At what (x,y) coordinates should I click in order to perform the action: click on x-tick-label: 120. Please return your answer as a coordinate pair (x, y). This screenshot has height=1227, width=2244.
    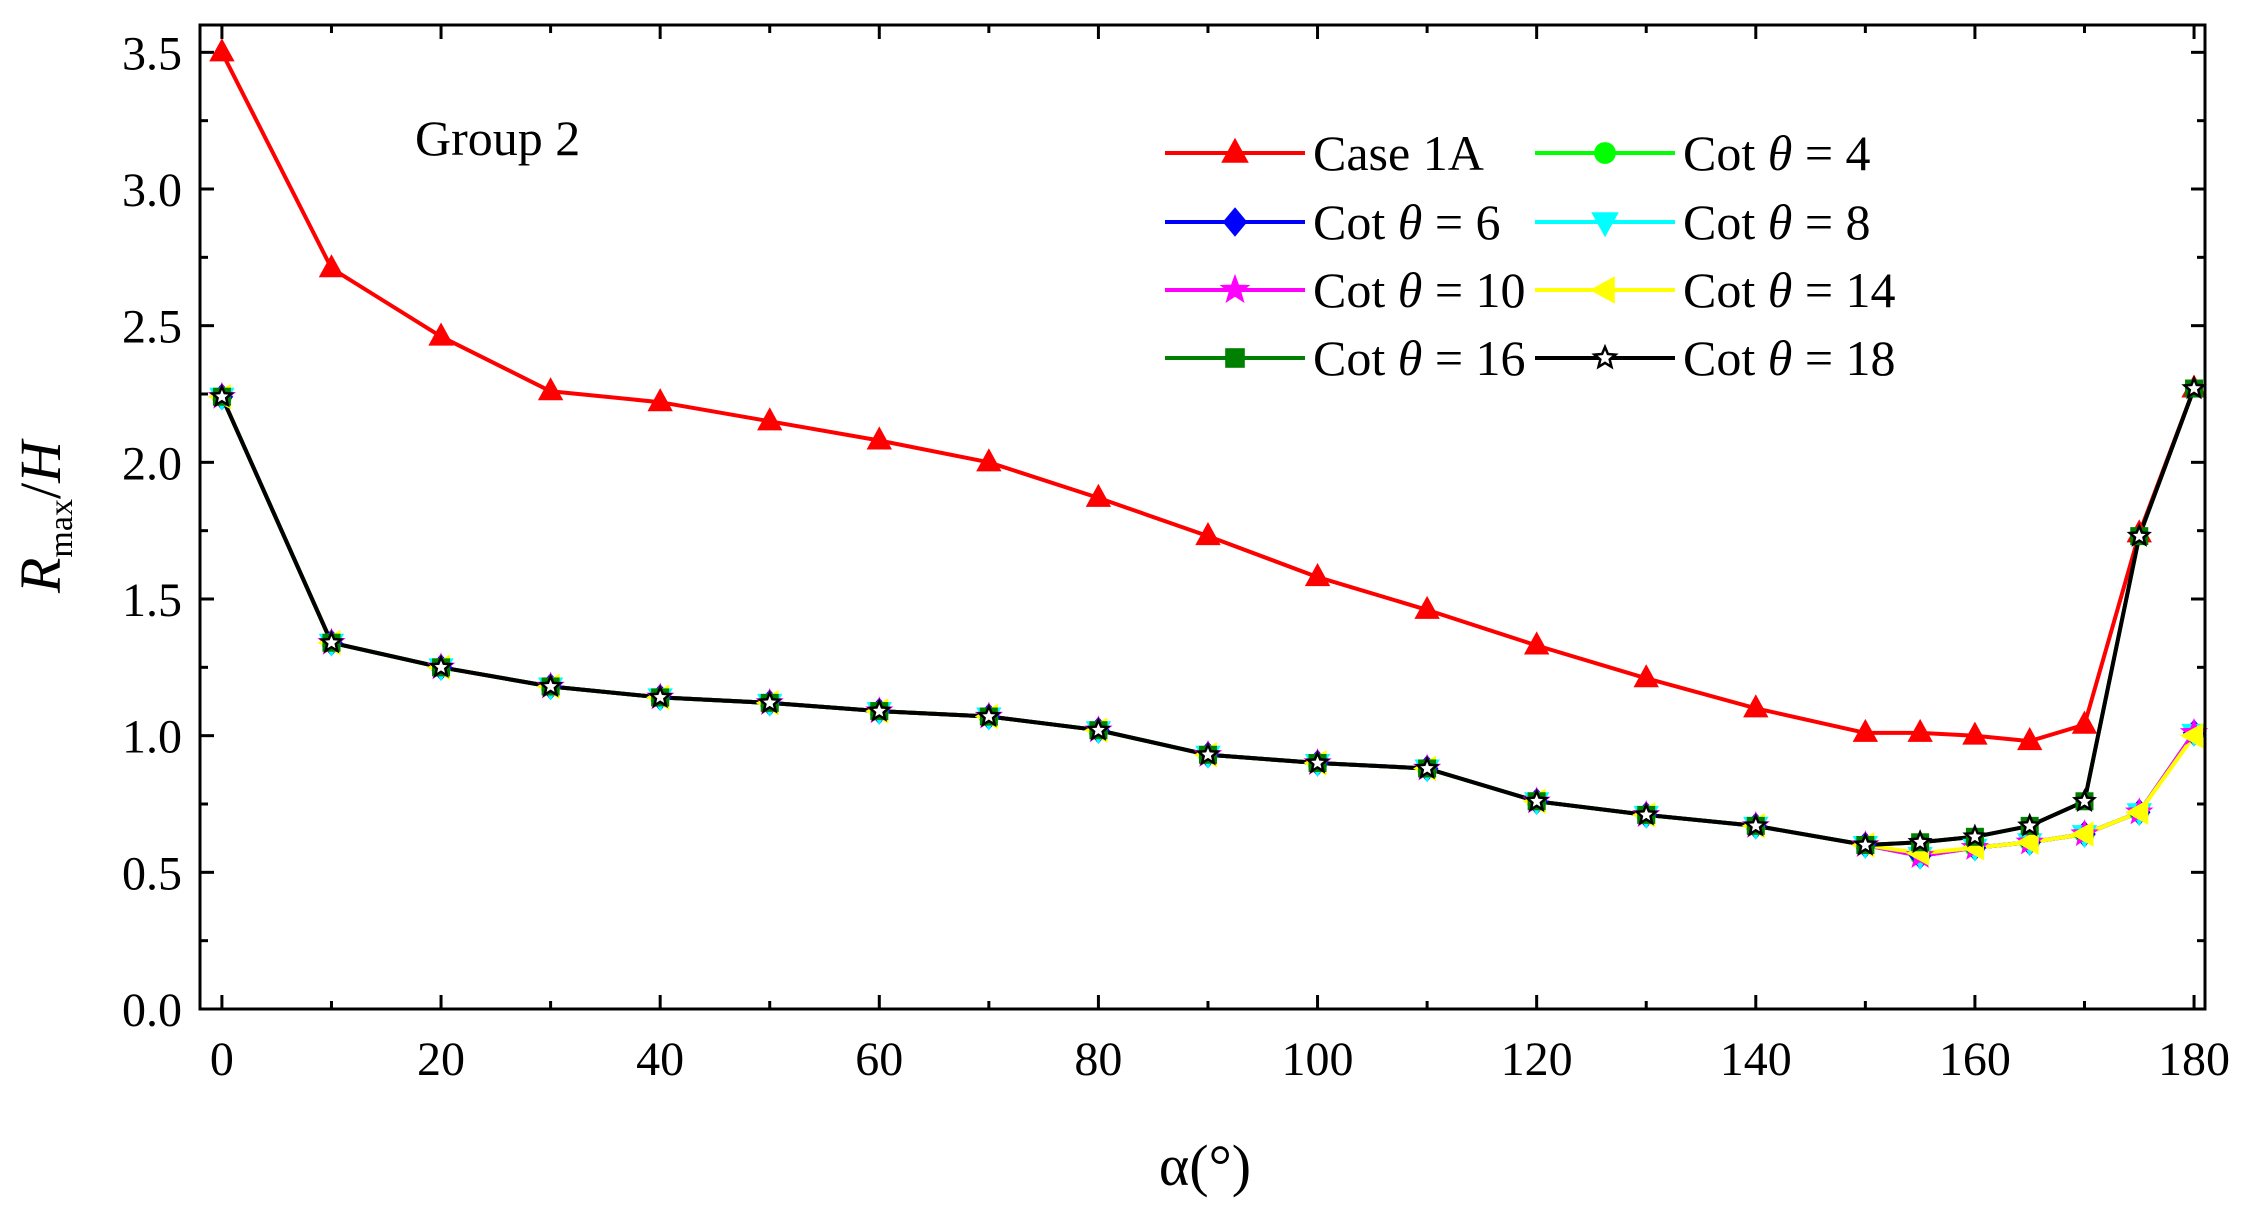
    Looking at the image, I should click on (1537, 1059).